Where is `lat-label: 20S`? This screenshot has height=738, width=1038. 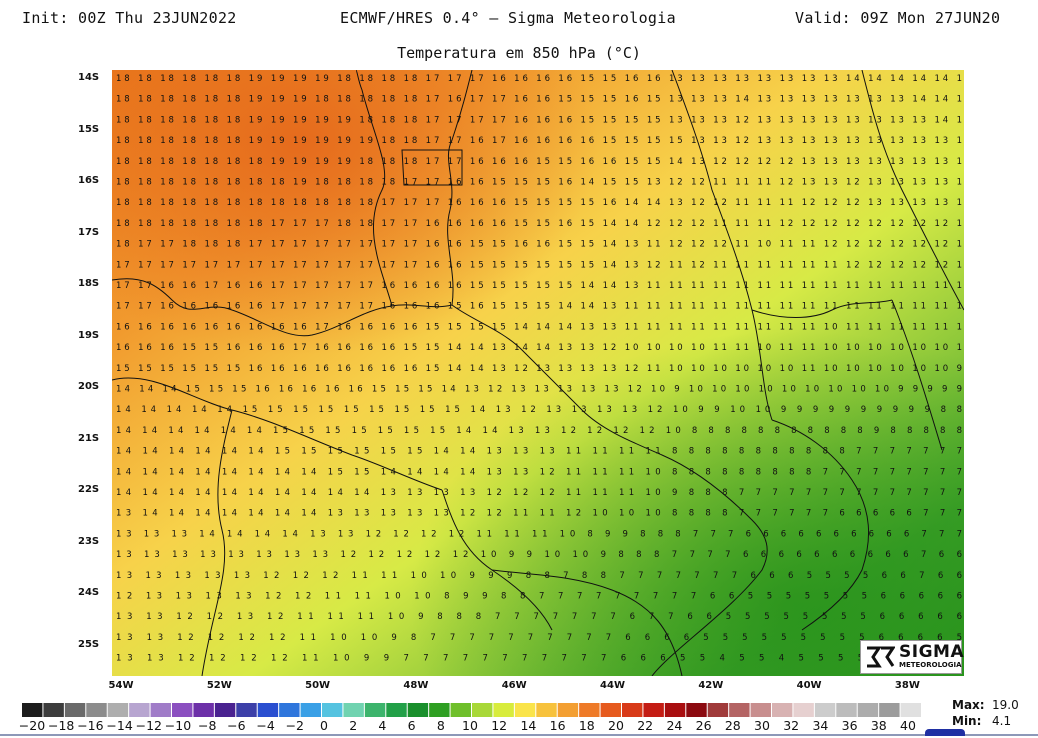 lat-label: 20S is located at coordinates (89, 386).